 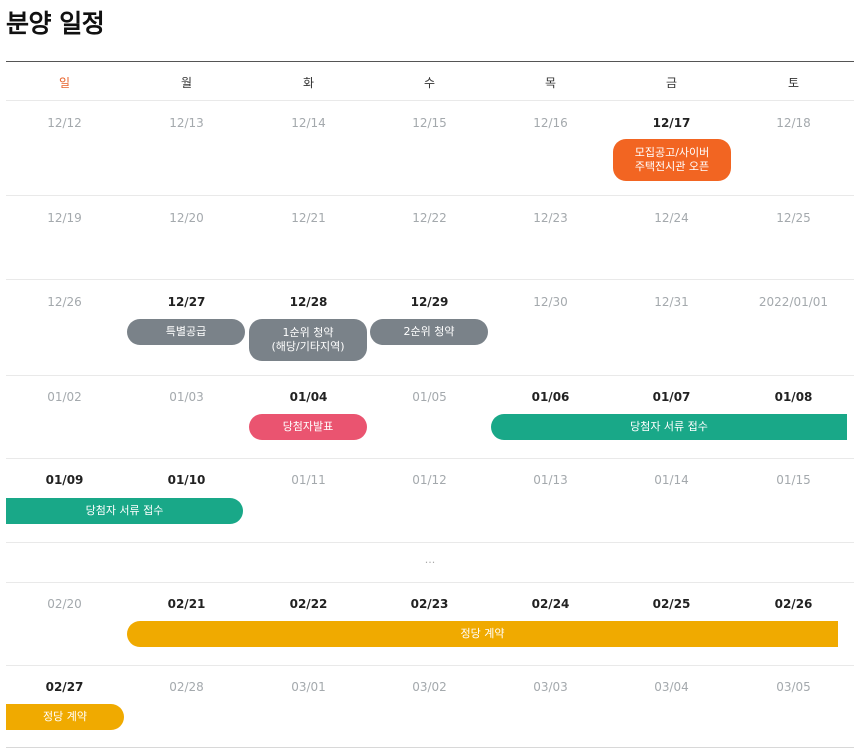 What do you see at coordinates (186, 604) in the screenshot?
I see `date-cell-highlighted: 02/21` at bounding box center [186, 604].